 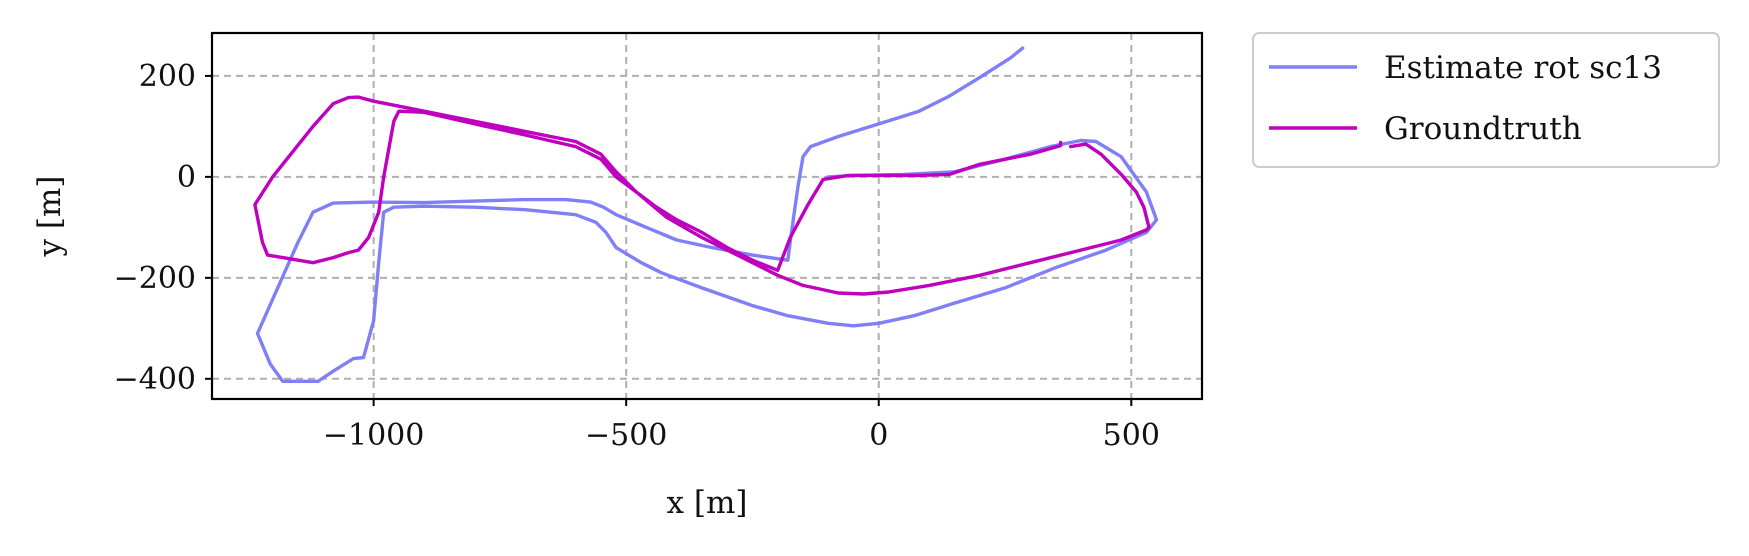 I want to click on legend-label-groundtruth: Groundtruth, so click(x=1483, y=129).